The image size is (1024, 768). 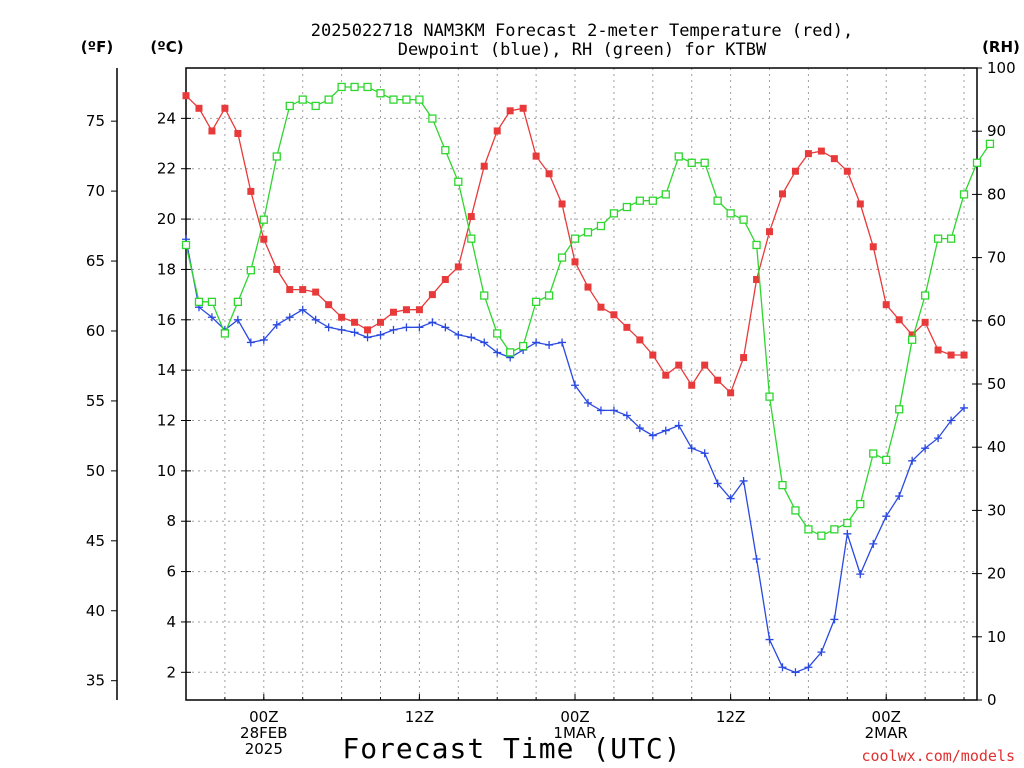 What do you see at coordinates (95, 681) in the screenshot?
I see `f-tick-label: 35` at bounding box center [95, 681].